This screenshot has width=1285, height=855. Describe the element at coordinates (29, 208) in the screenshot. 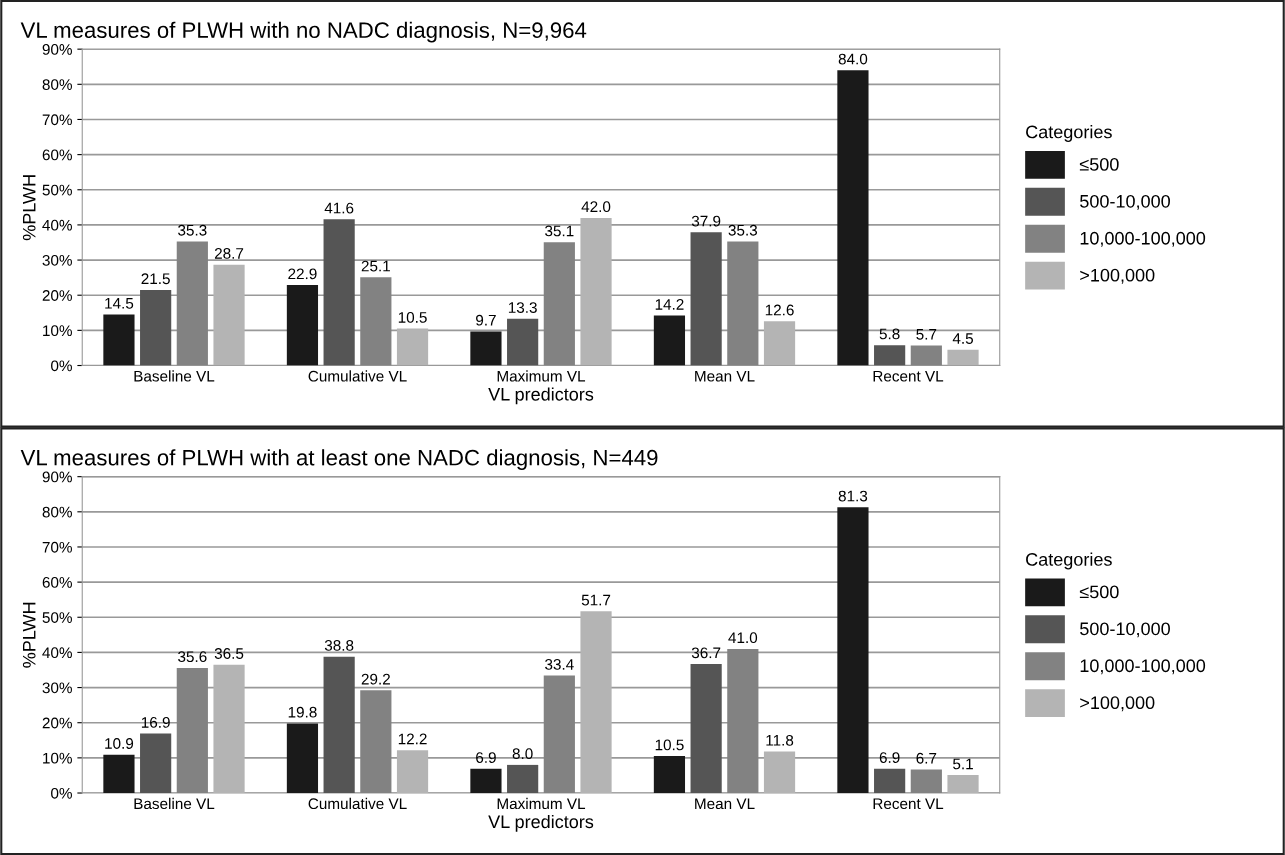

I see `y-axis-title: %PLWH` at that location.